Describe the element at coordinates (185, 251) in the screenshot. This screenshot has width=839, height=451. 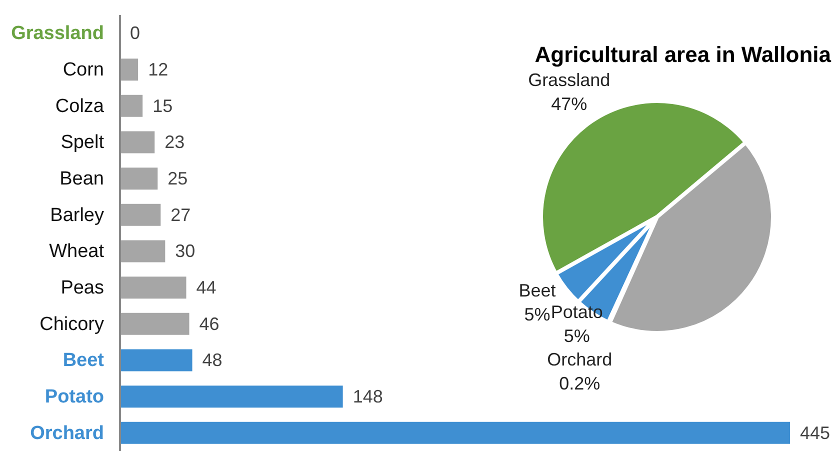
I see `data-label: 30` at that location.